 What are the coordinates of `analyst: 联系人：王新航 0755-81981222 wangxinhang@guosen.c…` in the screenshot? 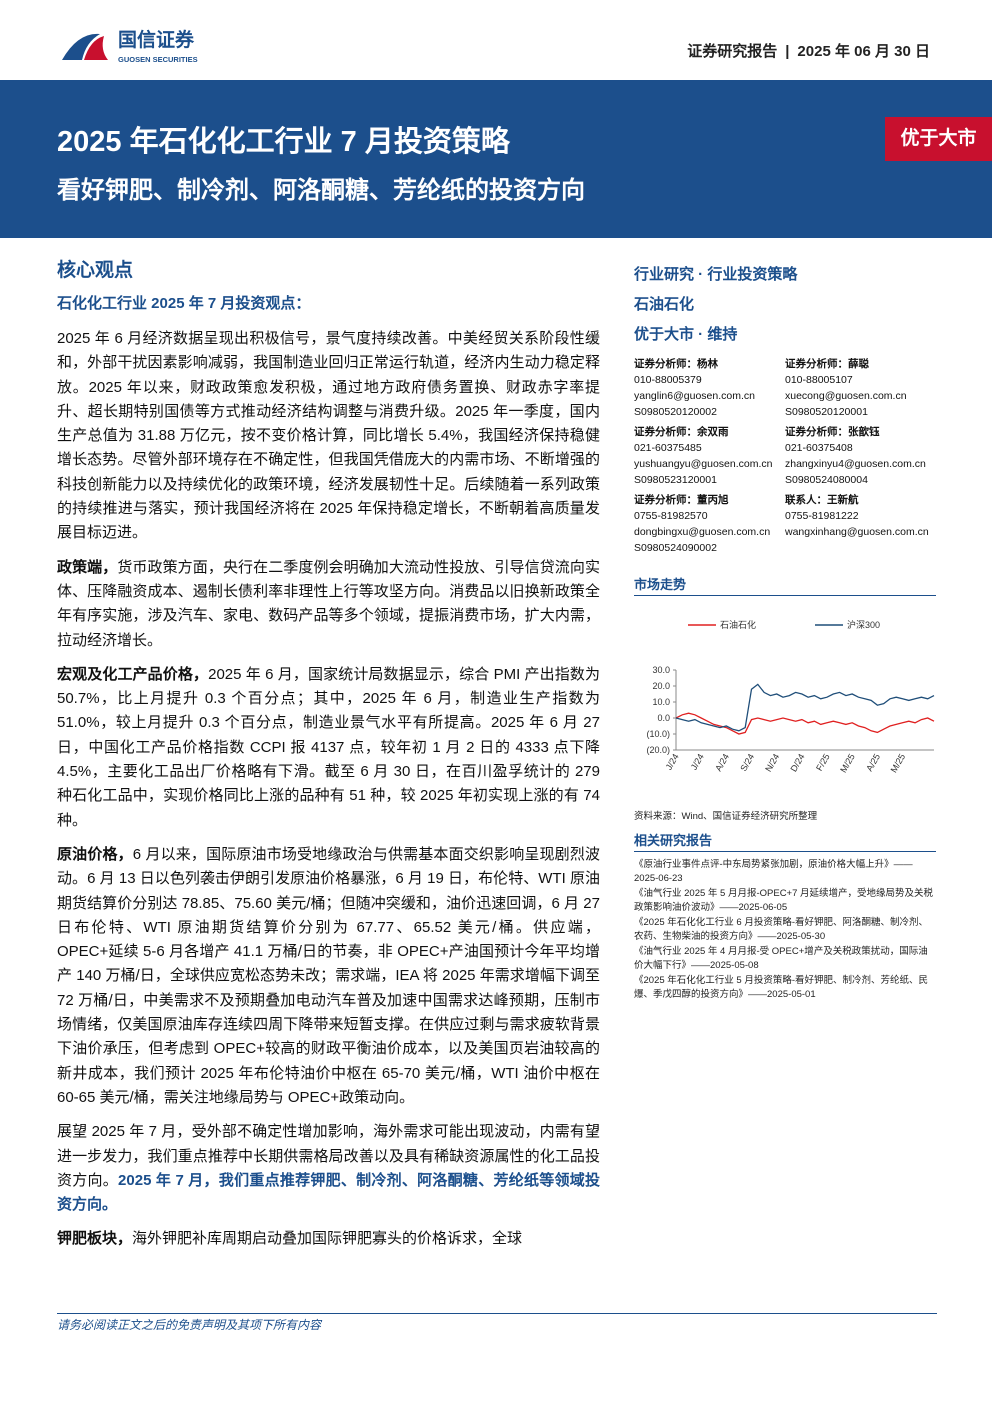 It's located at (860, 524).